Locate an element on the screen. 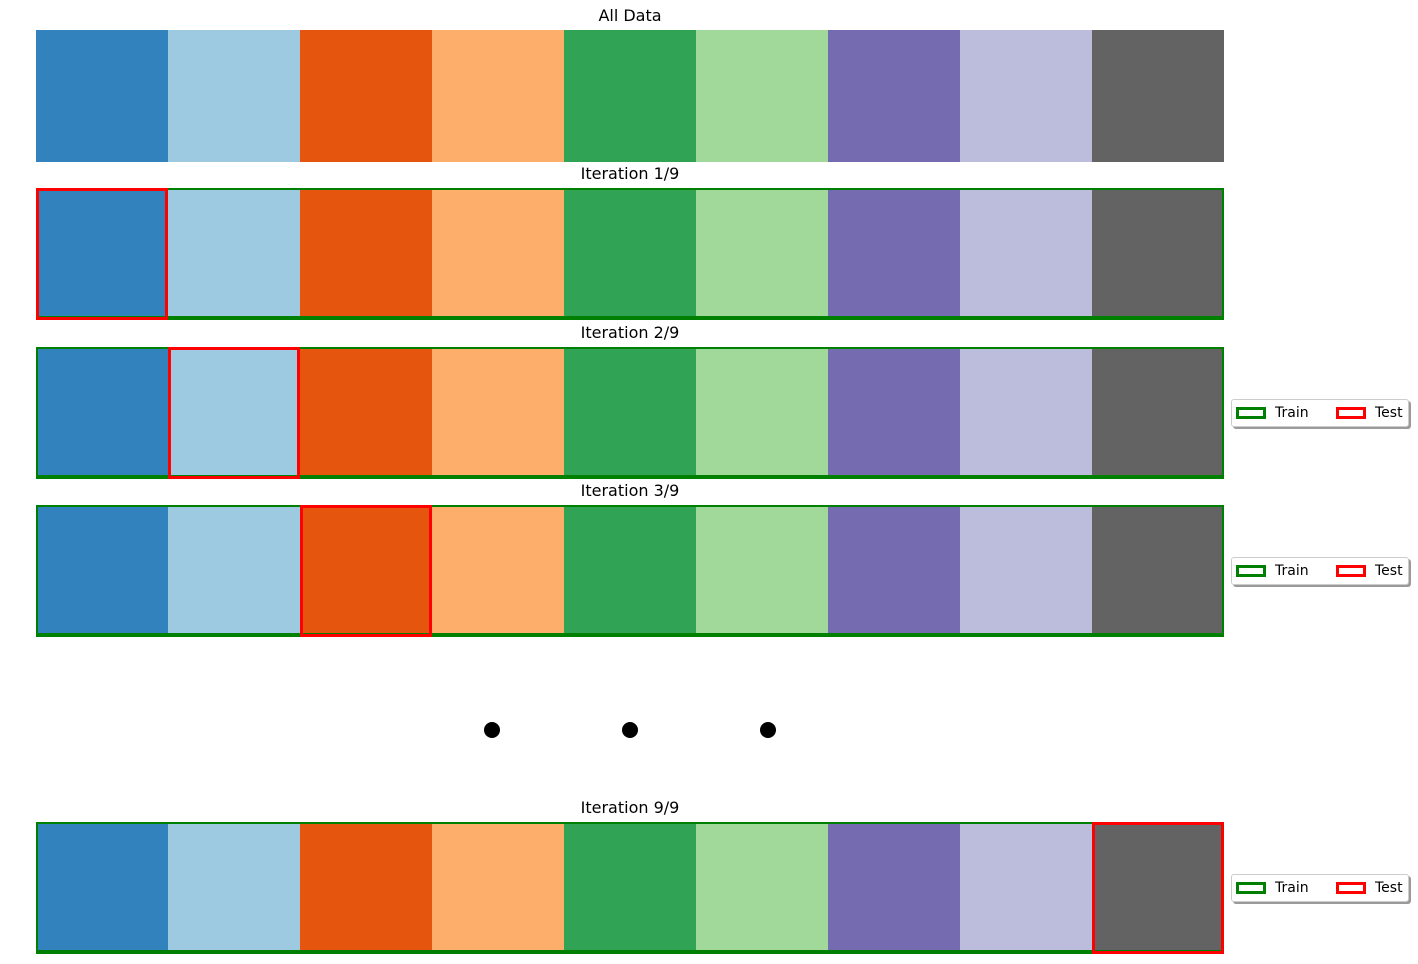 The height and width of the screenshot is (964, 1418). all-data-strip is located at coordinates (630, 96).